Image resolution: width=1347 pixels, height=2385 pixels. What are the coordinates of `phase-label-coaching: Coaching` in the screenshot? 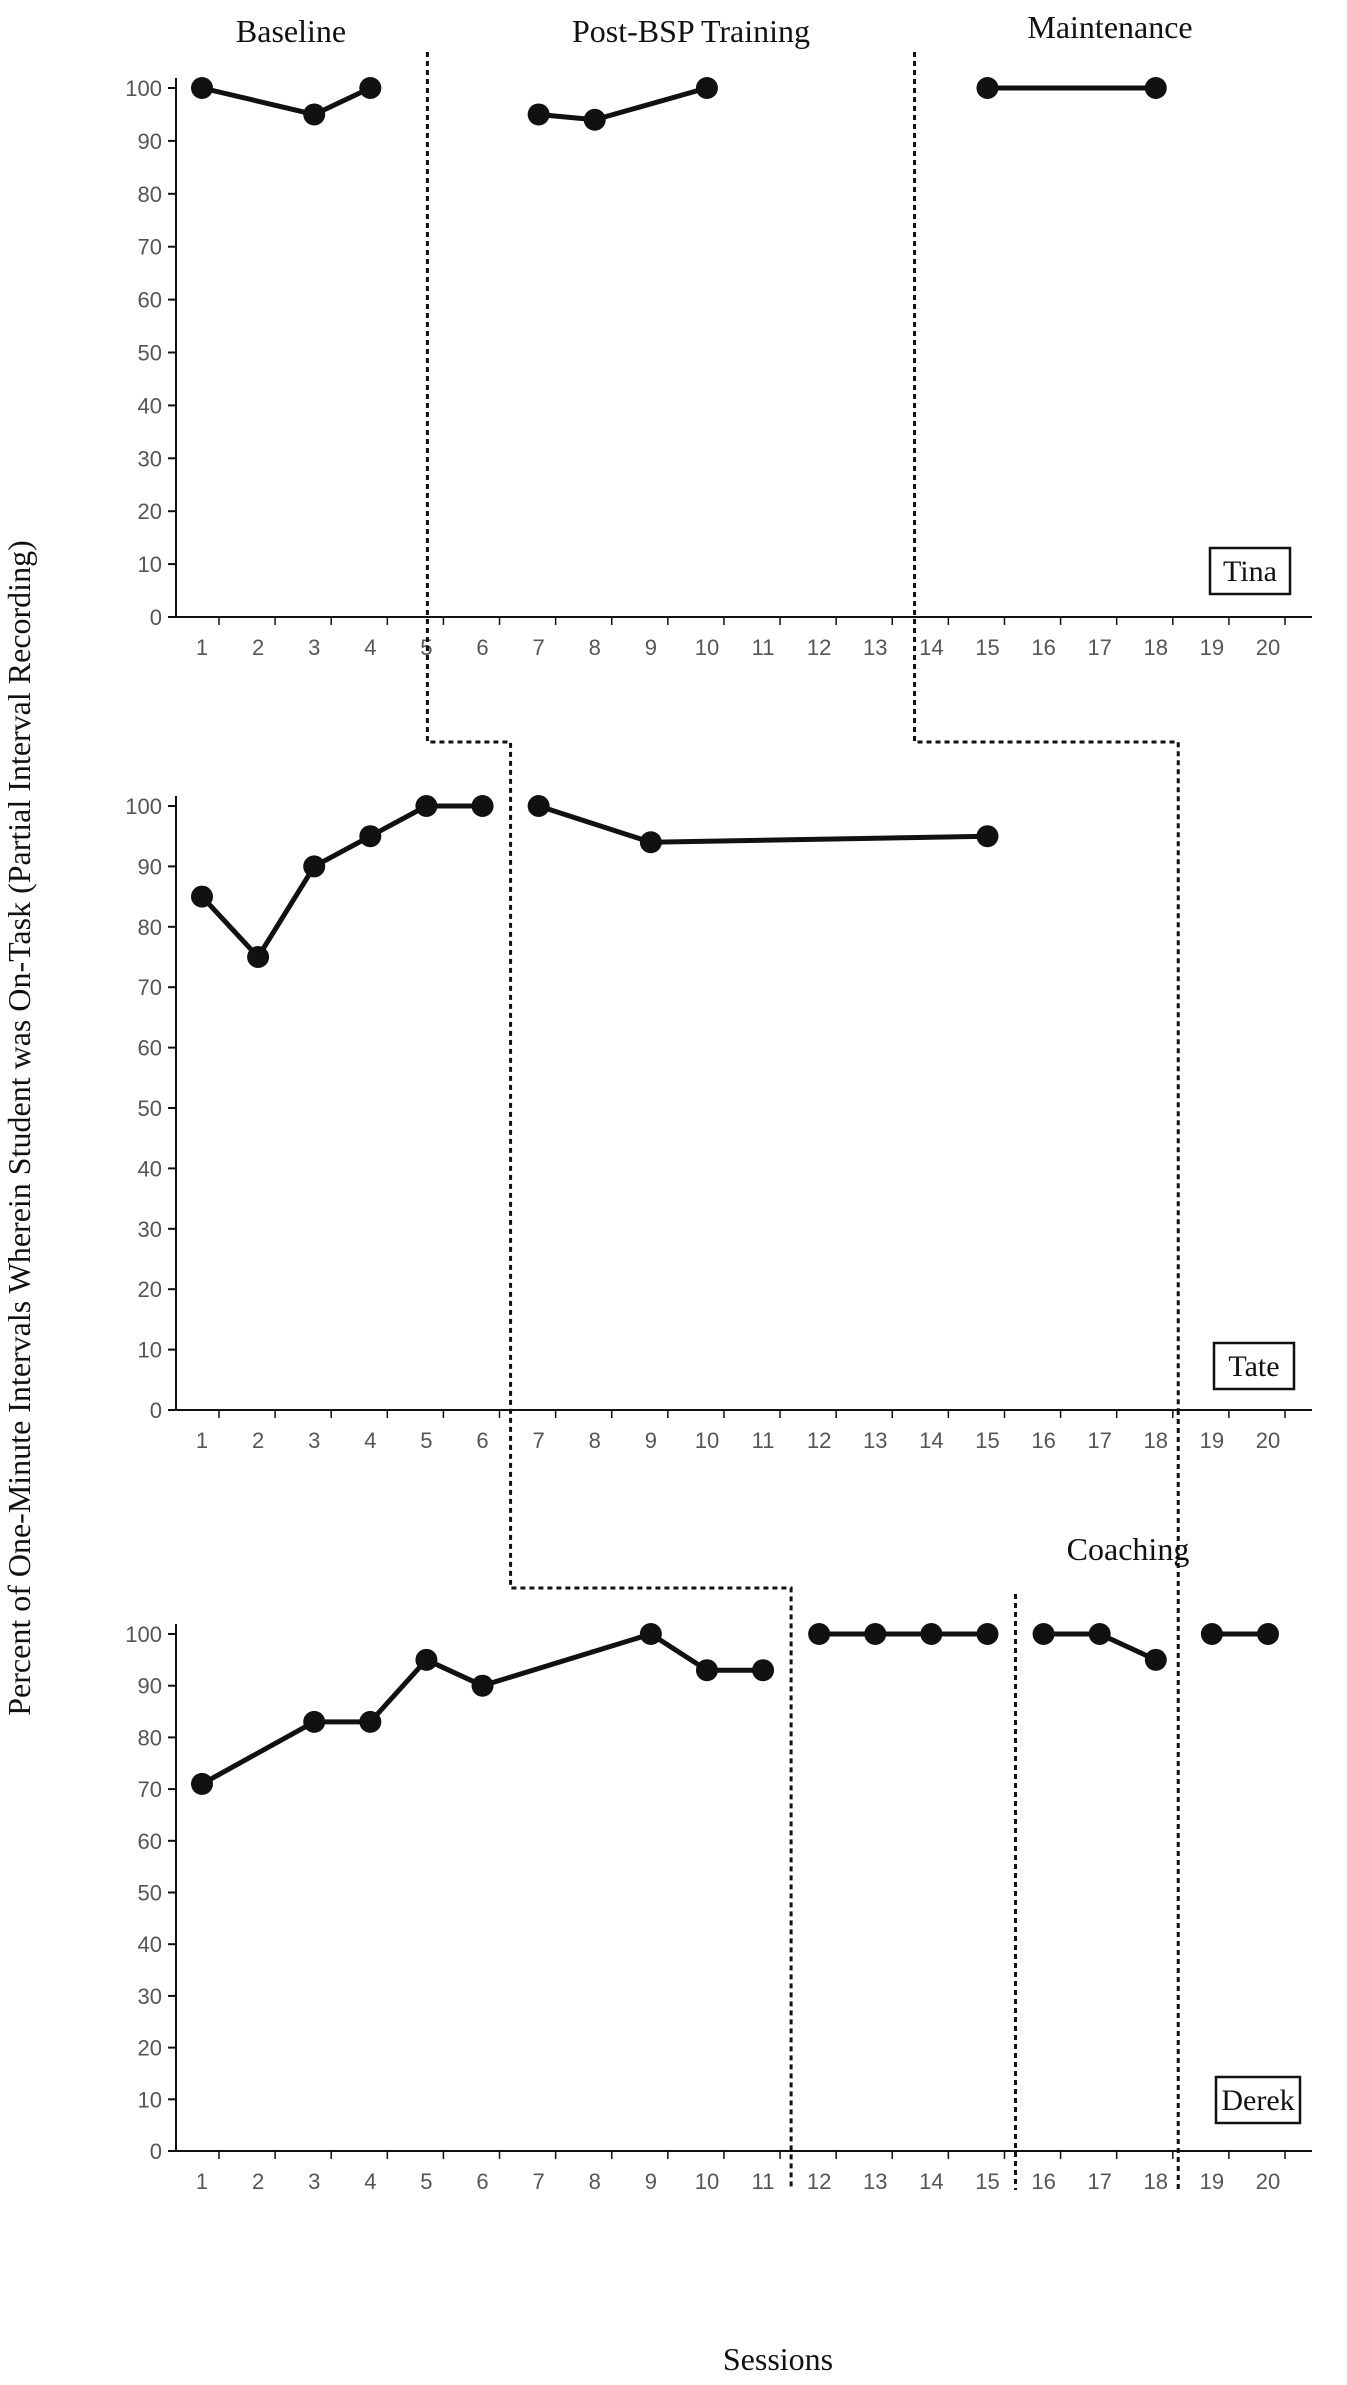 It's located at (1128, 1549).